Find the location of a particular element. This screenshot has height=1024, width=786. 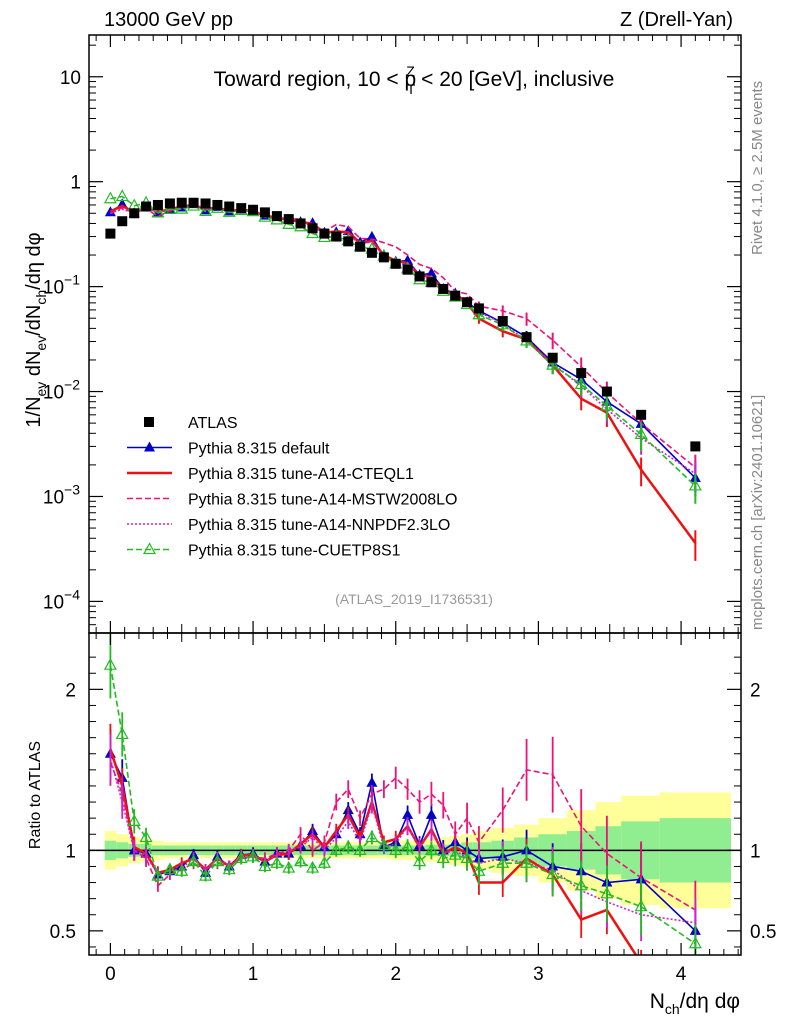

energy-label: 13000 GeV pp is located at coordinates (168, 20).